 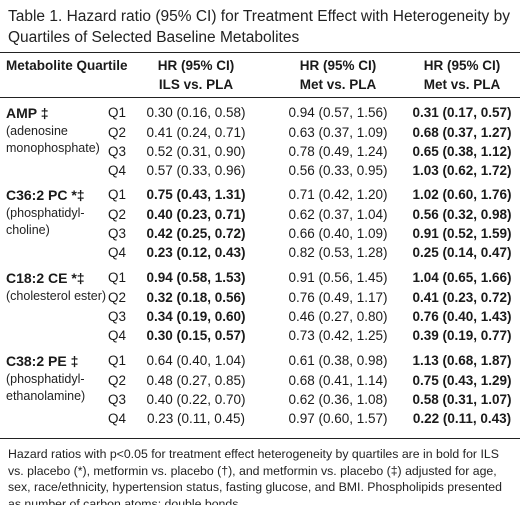 I want to click on hr-met-vs-pla-cell: 0.66 (0.40, 1.09), so click(x=338, y=233).